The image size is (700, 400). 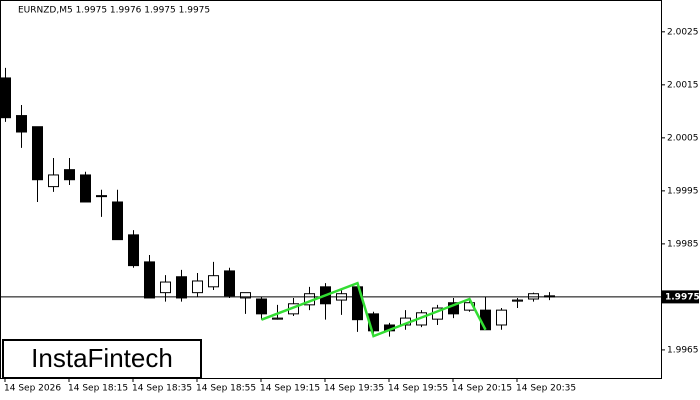 What do you see at coordinates (683, 350) in the screenshot?
I see `y-tick-label: 1.9965` at bounding box center [683, 350].